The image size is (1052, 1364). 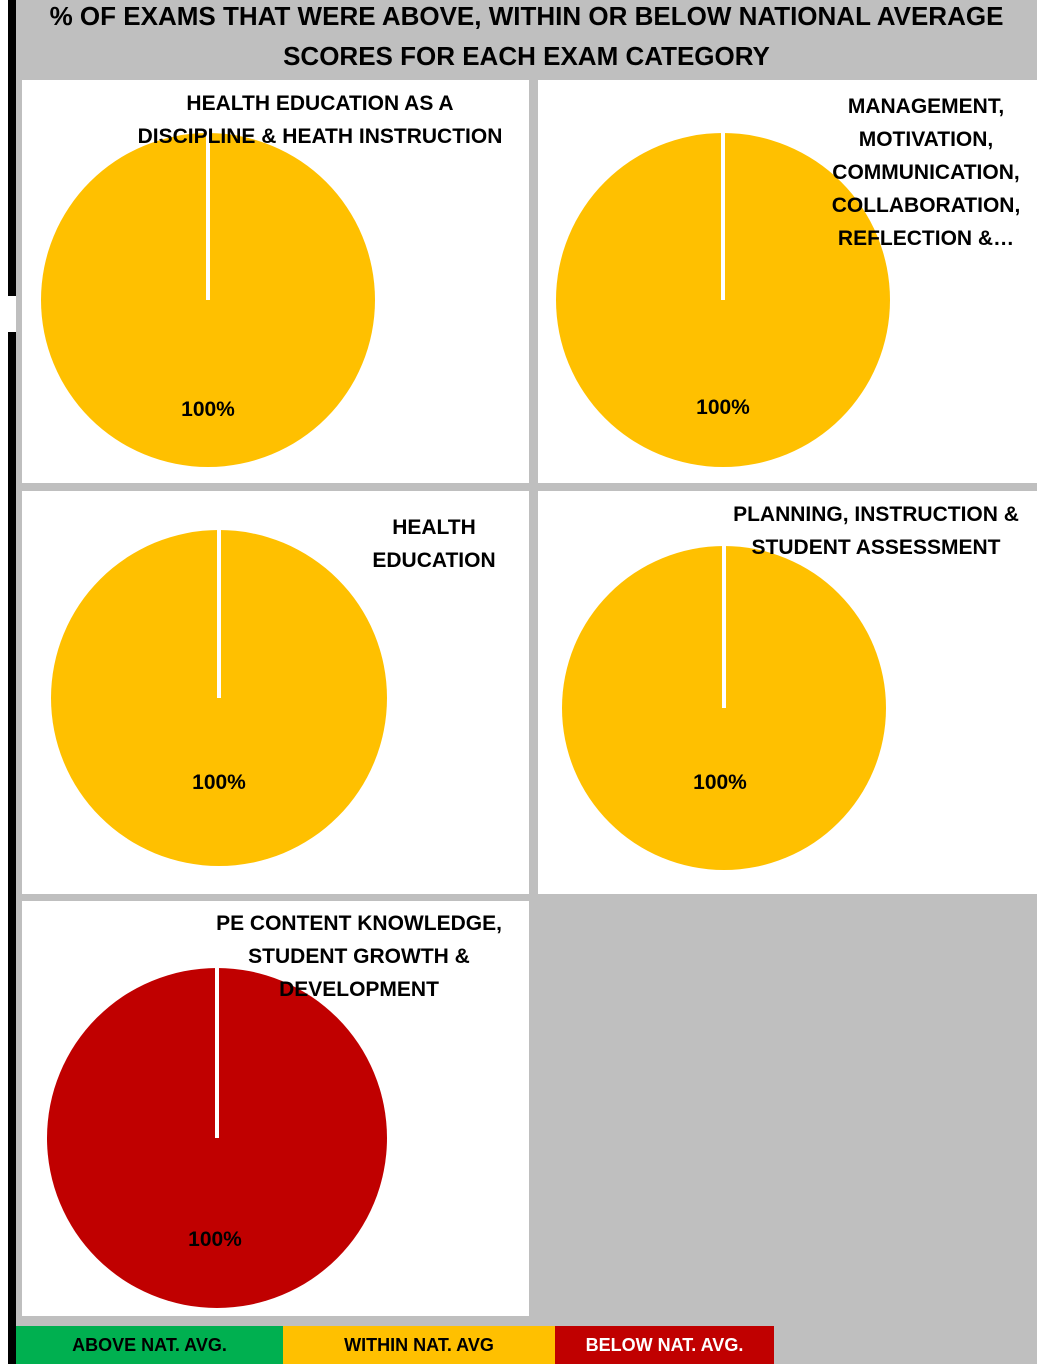 I want to click on chart-title-line: EDUCATION, so click(x=434, y=560).